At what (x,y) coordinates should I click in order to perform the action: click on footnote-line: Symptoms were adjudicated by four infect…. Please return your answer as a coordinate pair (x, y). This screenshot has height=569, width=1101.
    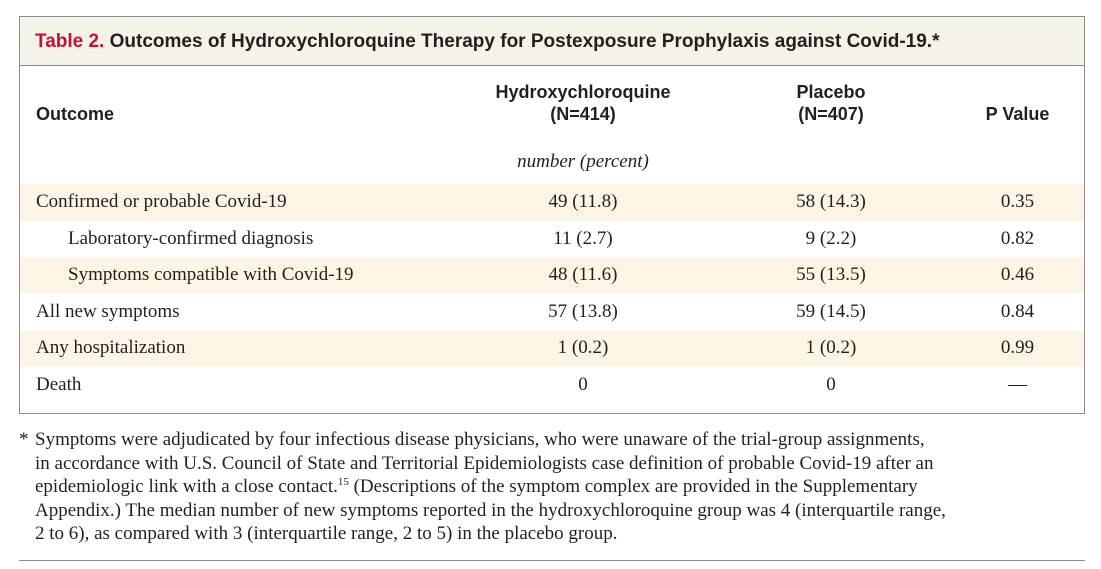
    Looking at the image, I should click on (480, 439).